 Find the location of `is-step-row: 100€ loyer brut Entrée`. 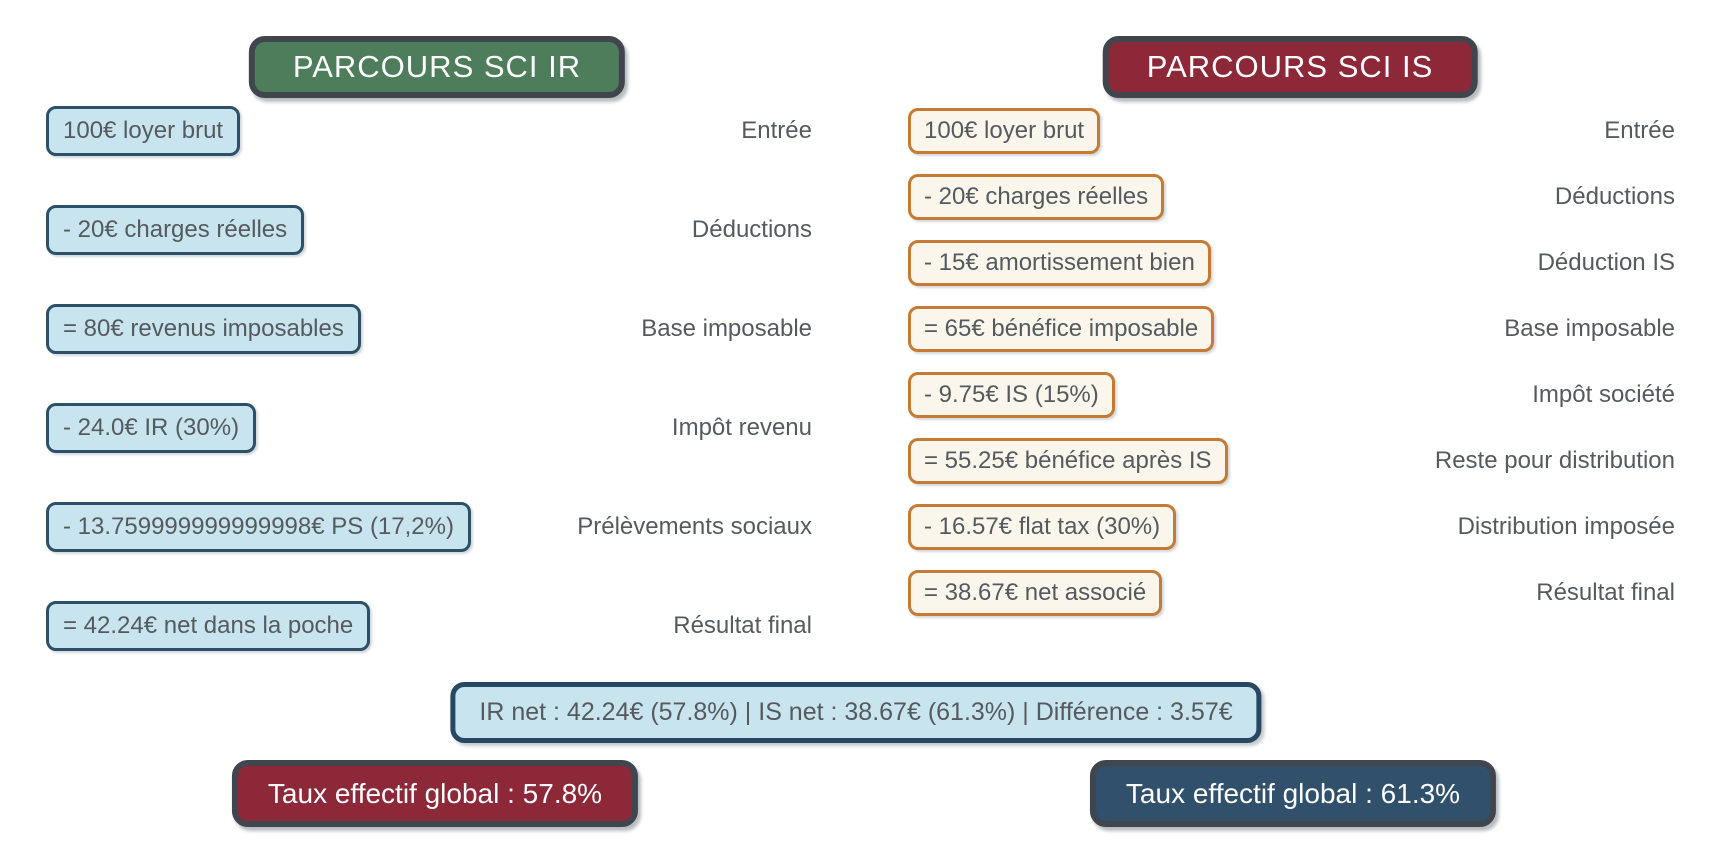

is-step-row: 100€ loyer brut Entrée is located at coordinates (1291, 131).